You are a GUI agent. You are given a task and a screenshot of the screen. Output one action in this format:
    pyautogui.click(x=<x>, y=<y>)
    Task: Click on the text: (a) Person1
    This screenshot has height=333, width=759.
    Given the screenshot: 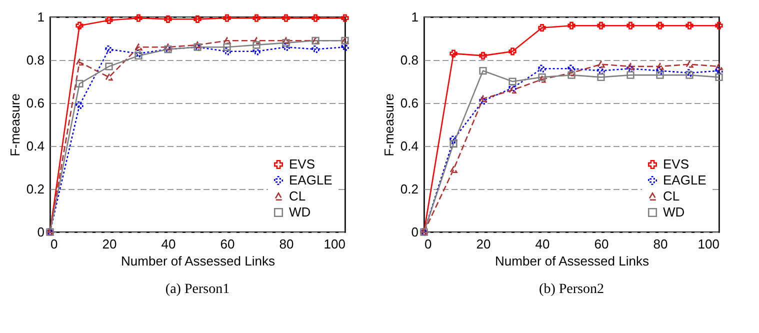 What is the action you would take?
    pyautogui.click(x=197, y=289)
    